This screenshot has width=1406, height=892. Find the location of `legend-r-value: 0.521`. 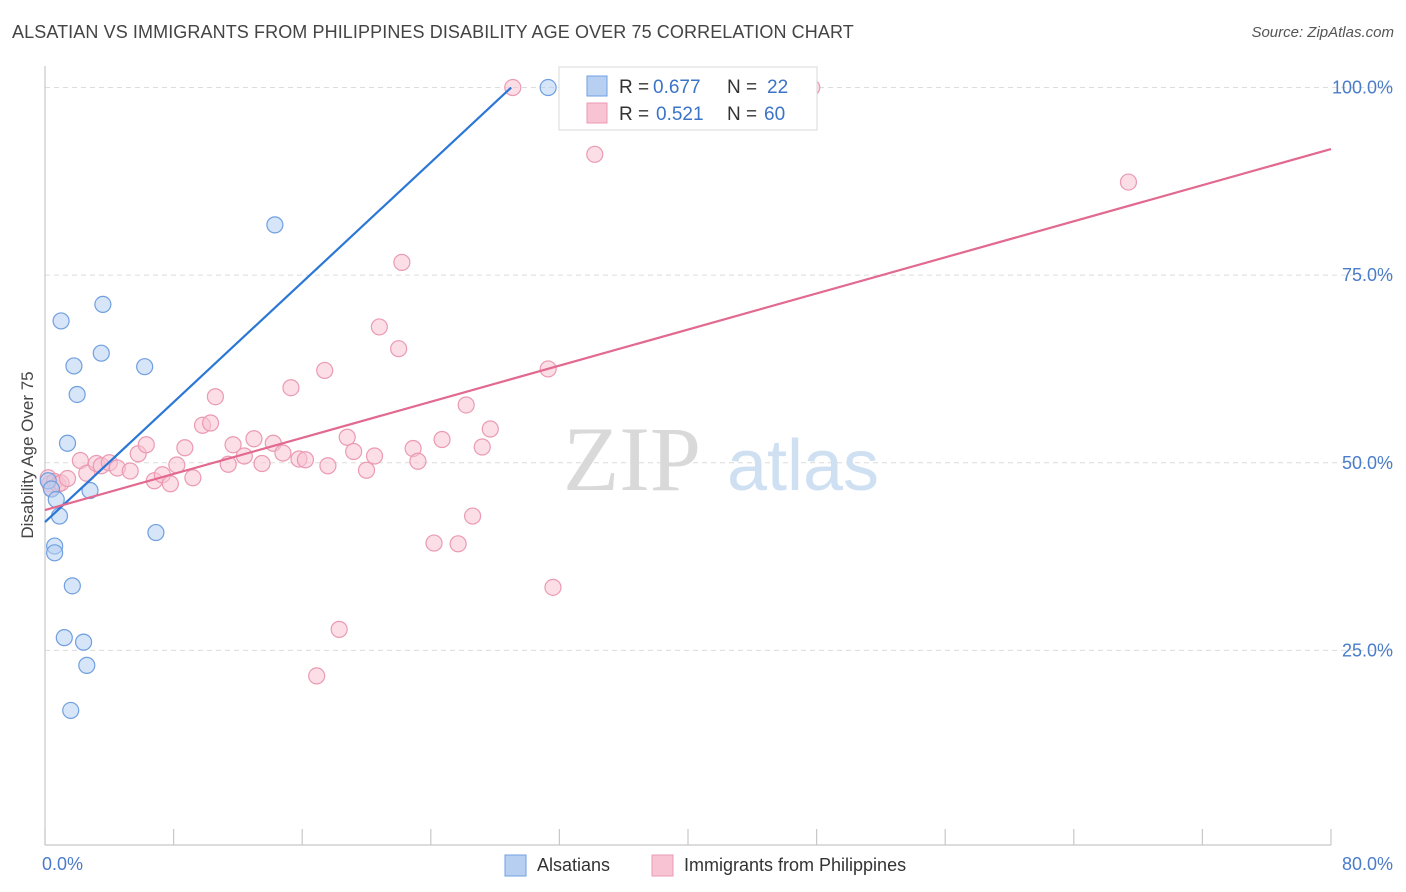

legend-r-value: 0.521 is located at coordinates (680, 114).